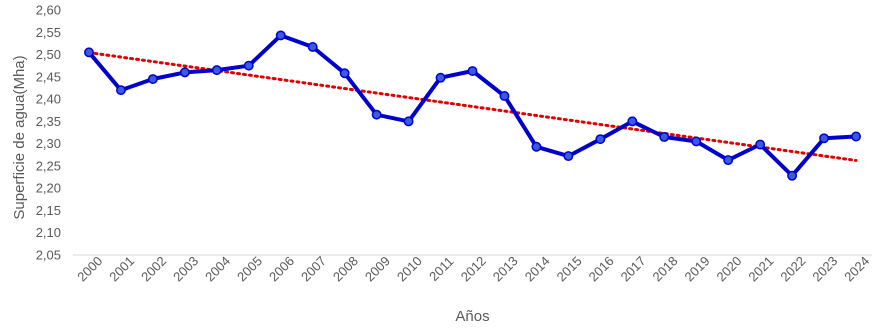 The height and width of the screenshot is (328, 881). I want to click on x-tick-label: 2017, so click(633, 268).